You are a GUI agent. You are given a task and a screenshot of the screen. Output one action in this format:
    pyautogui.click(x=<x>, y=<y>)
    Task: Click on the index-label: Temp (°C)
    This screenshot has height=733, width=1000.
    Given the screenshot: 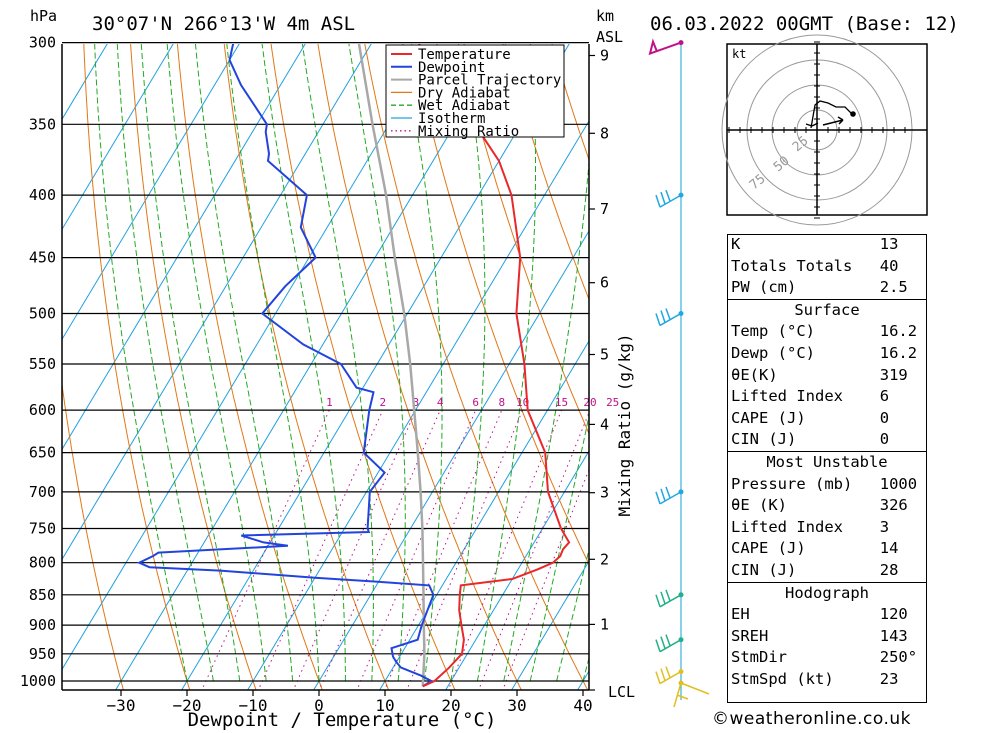 What is the action you would take?
    pyautogui.click(x=773, y=331)
    